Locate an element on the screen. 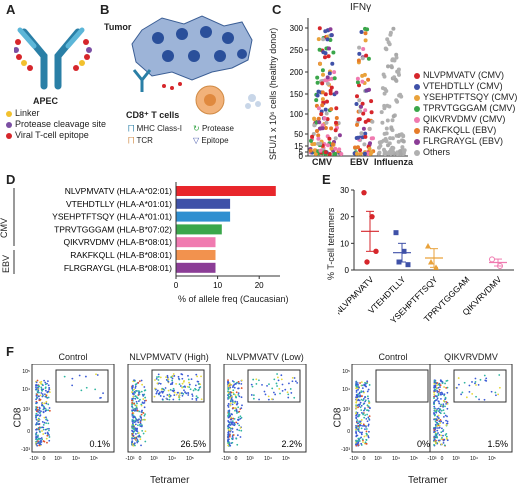  c-ytick-label: 50 is located at coordinates (298, 134).